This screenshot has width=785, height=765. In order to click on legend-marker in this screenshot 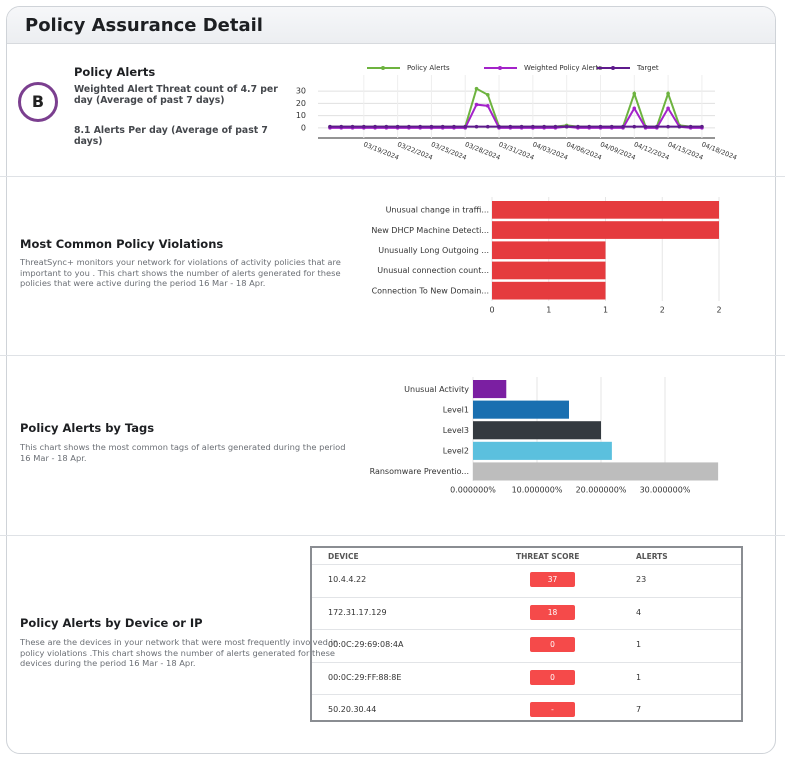, I will do `click(500, 68)`.